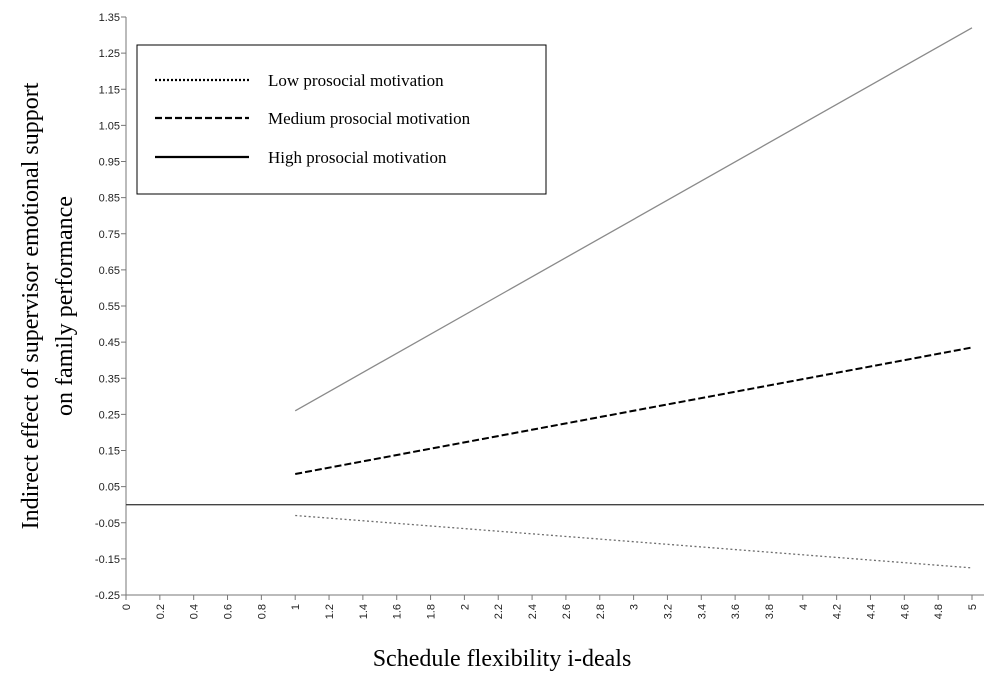  I want to click on x-tick-label: 2.8, so click(601, 611).